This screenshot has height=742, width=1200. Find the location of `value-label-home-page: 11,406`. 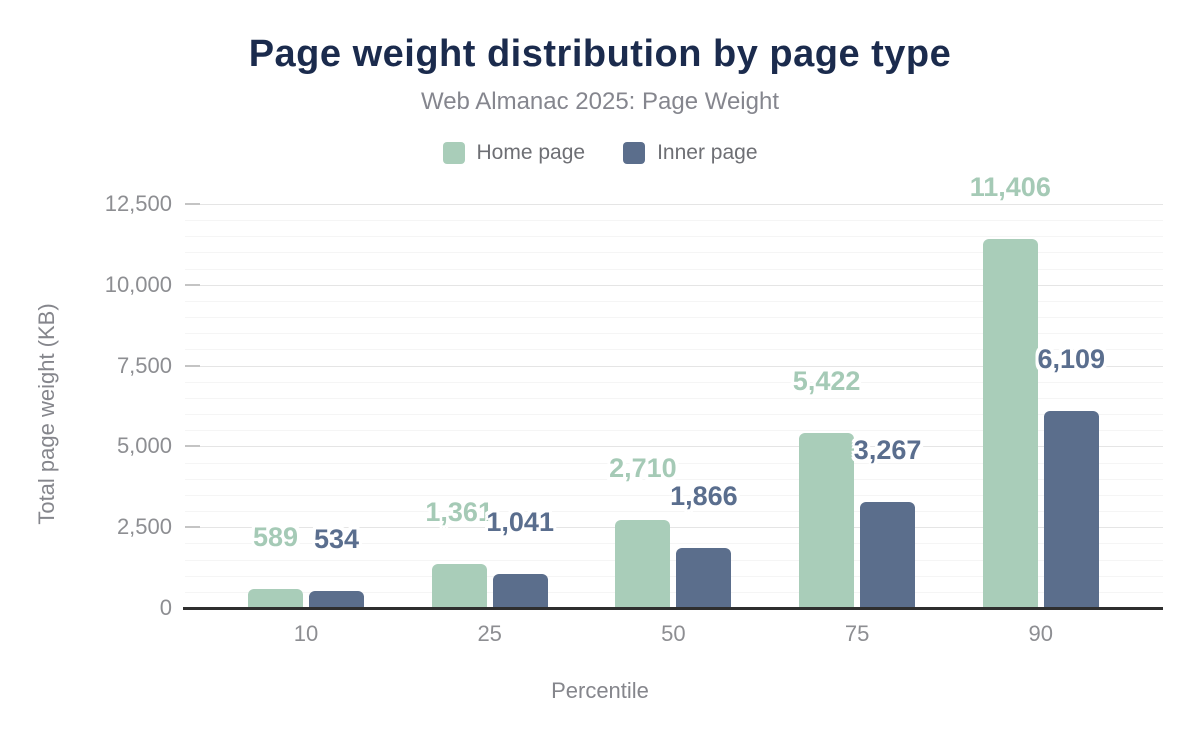

value-label-home-page: 11,406 is located at coordinates (1010, 187).